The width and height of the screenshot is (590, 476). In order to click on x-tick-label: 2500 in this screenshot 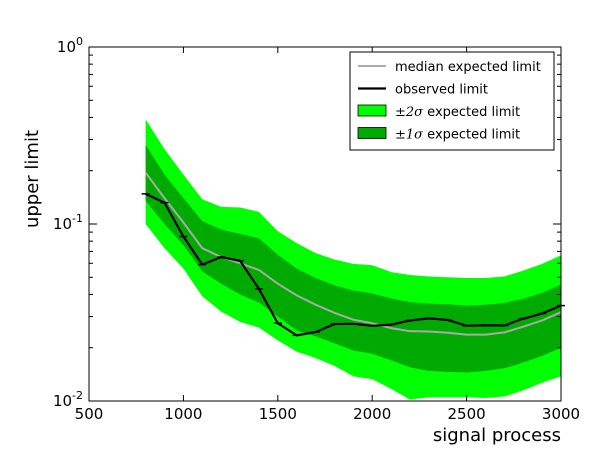, I will do `click(467, 414)`.